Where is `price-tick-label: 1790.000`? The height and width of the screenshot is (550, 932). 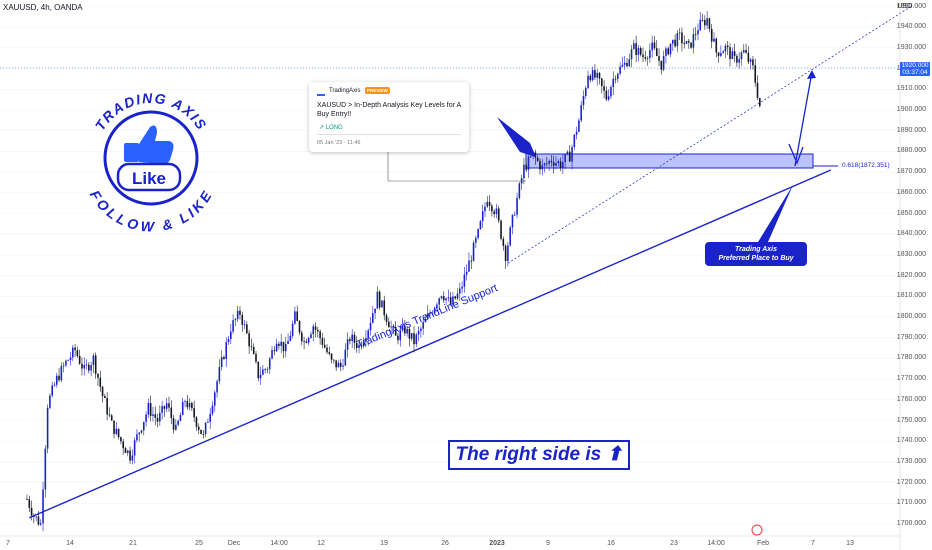 price-tick-label: 1790.000 is located at coordinates (911, 337).